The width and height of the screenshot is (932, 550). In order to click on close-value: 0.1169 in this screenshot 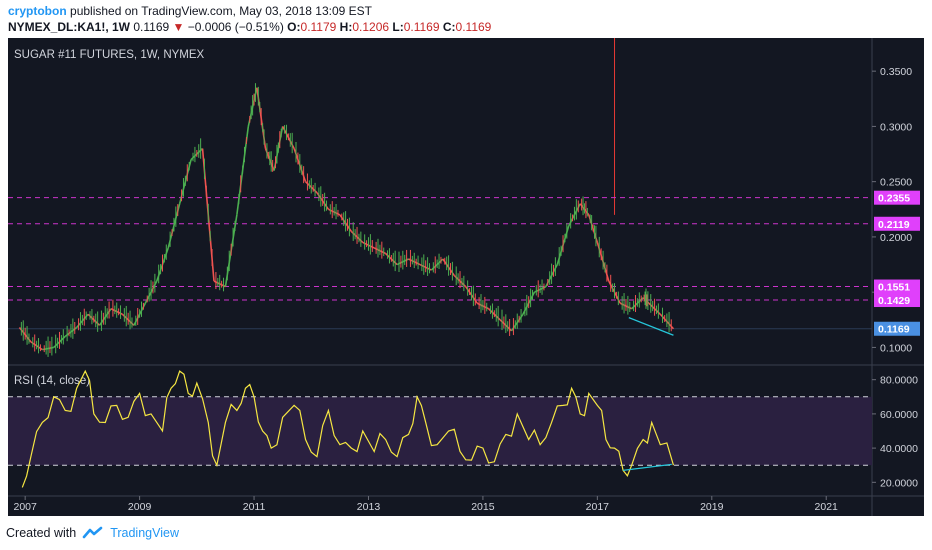, I will do `click(473, 27)`.